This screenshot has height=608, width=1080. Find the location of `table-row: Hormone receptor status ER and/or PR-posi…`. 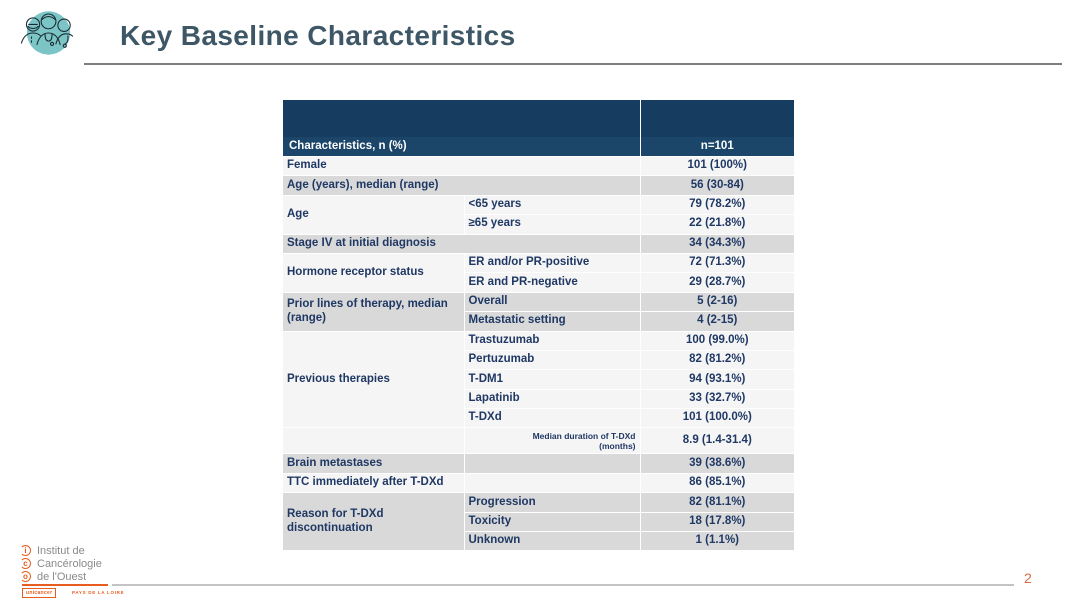

table-row: Hormone receptor status ER and/or PR-posi… is located at coordinates (539, 273).